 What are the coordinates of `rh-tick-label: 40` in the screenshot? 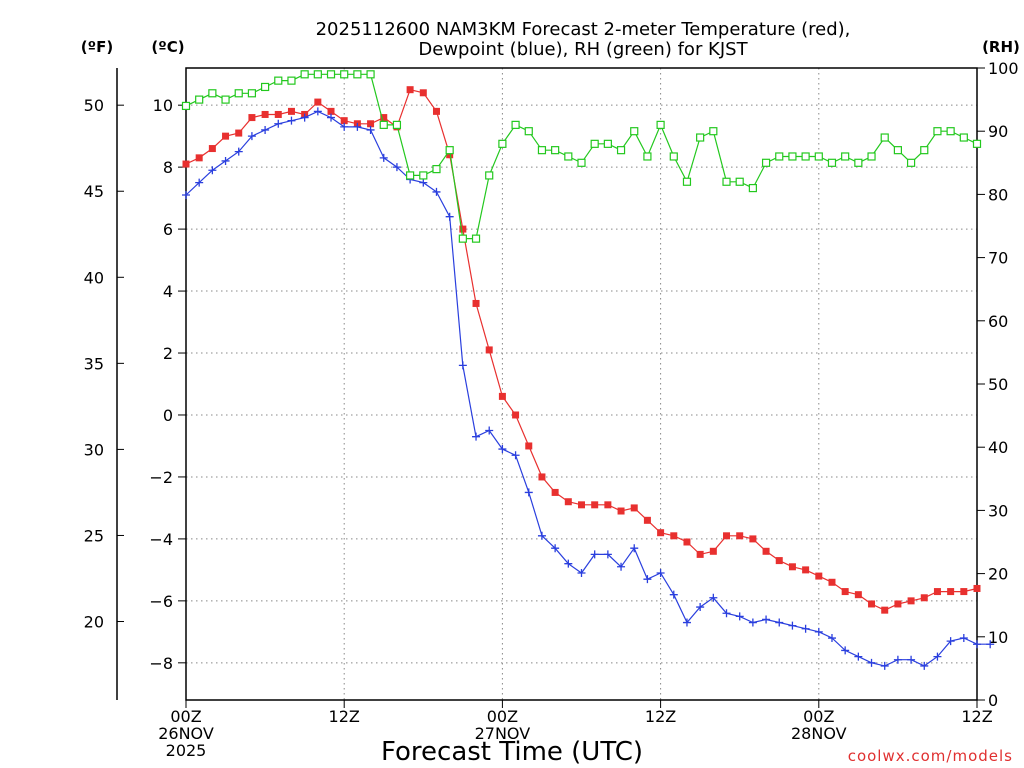 It's located at (998, 447).